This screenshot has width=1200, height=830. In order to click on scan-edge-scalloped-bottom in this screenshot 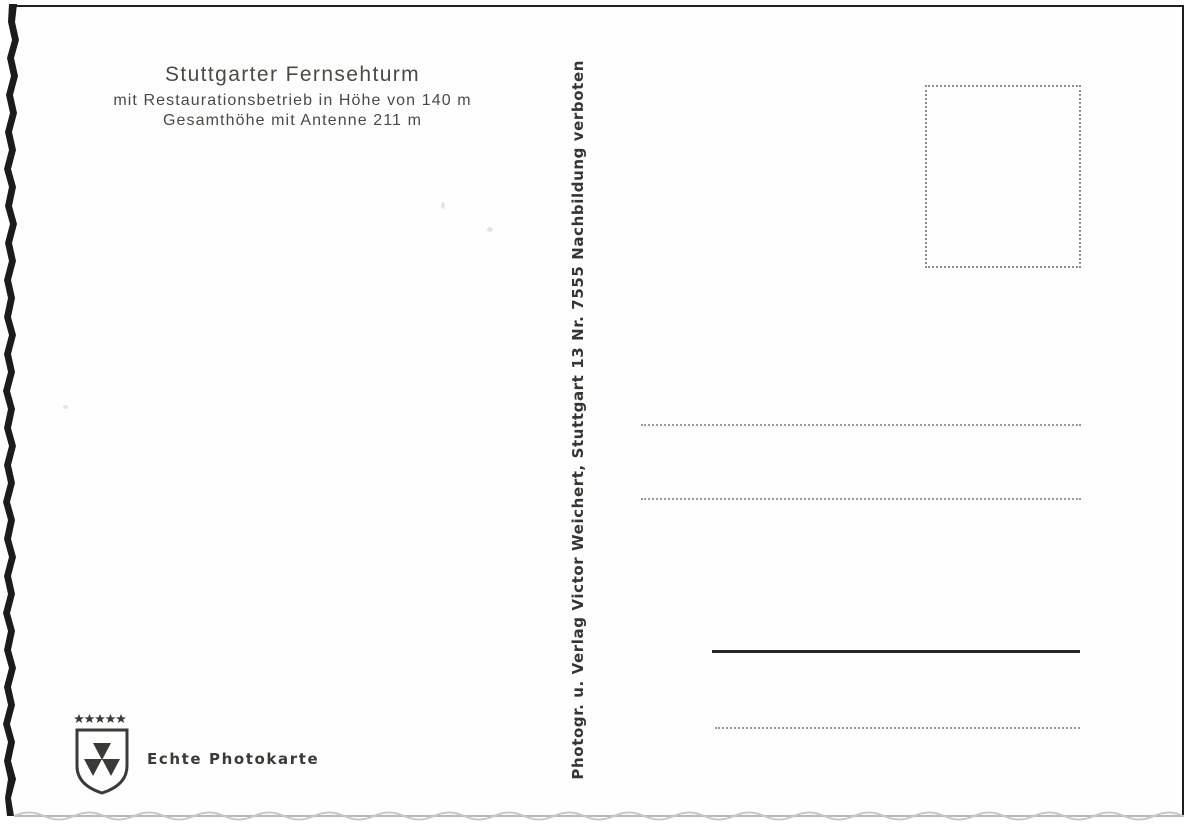, I will do `click(600, 814)`.